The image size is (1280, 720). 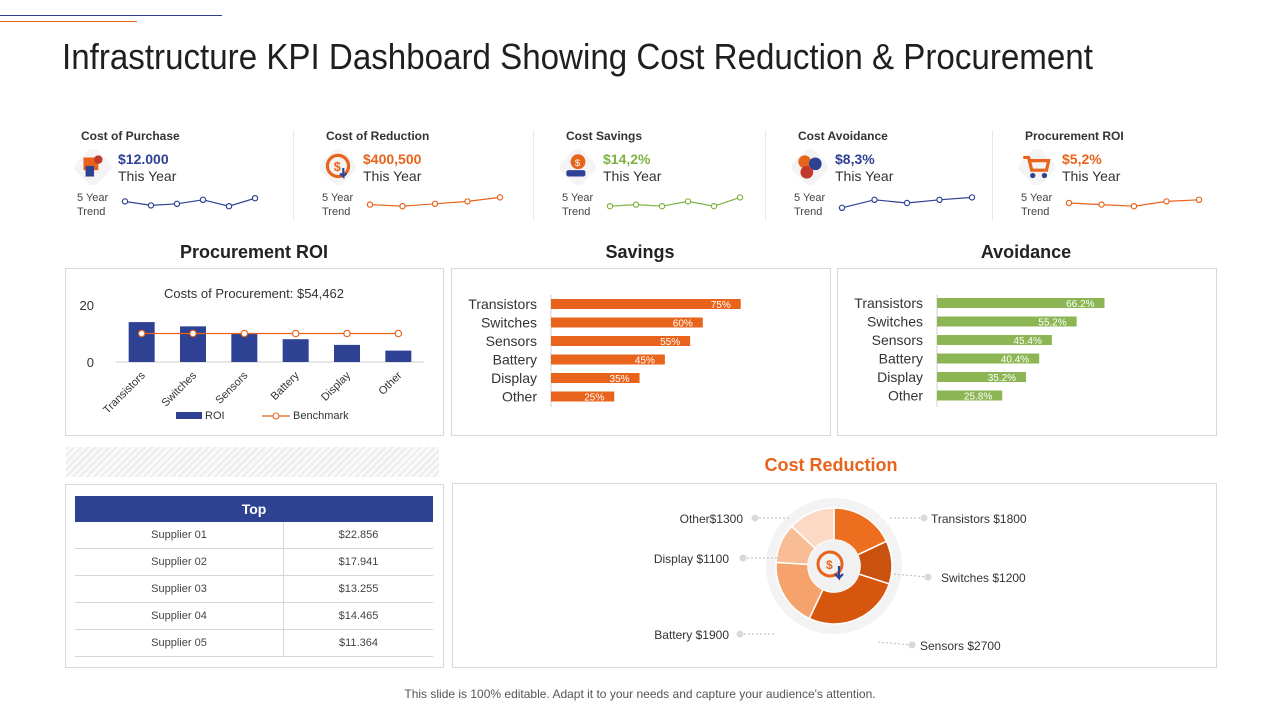 What do you see at coordinates (1074, 136) in the screenshot?
I see `kpi-label: Procurement ROI` at bounding box center [1074, 136].